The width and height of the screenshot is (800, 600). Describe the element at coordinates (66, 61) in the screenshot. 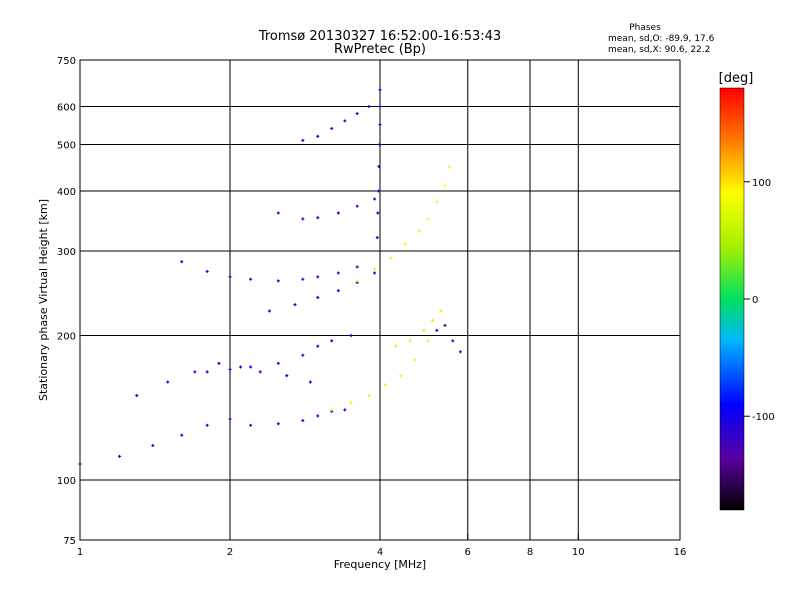

I see `y-tick-label: 750` at that location.